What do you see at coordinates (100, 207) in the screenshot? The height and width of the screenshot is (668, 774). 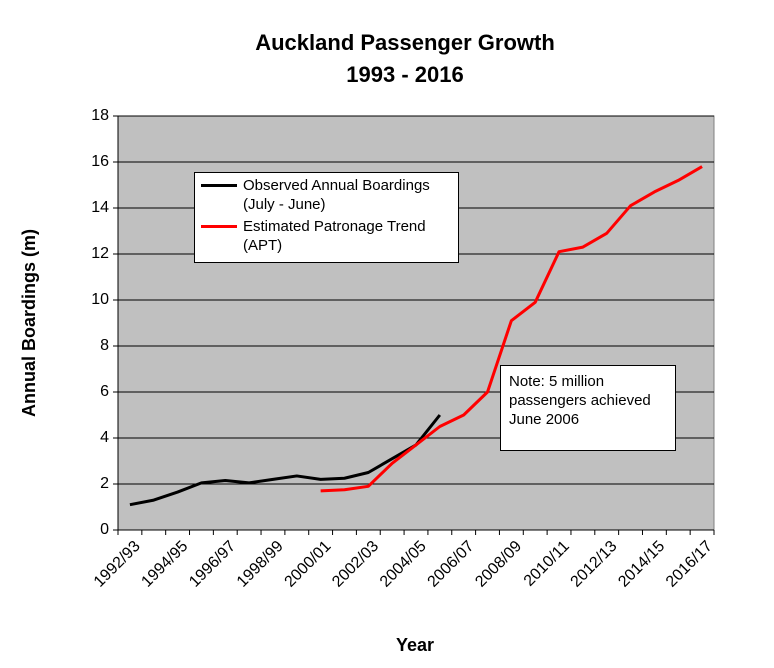 I see `y-tick-label: 14` at bounding box center [100, 207].